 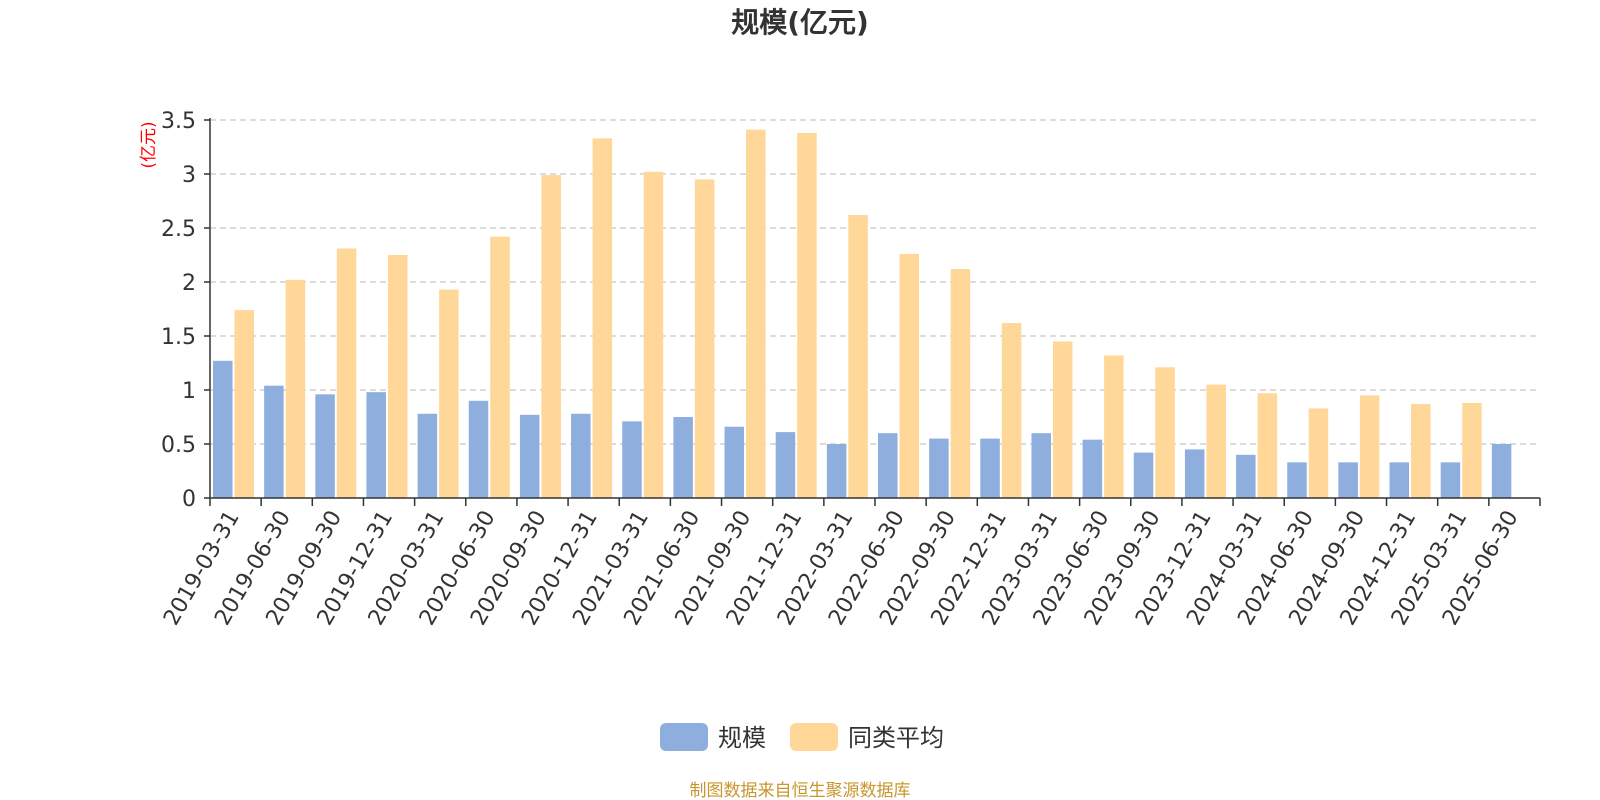 I want to click on y-axis-unit: (亿元), so click(x=149, y=144).